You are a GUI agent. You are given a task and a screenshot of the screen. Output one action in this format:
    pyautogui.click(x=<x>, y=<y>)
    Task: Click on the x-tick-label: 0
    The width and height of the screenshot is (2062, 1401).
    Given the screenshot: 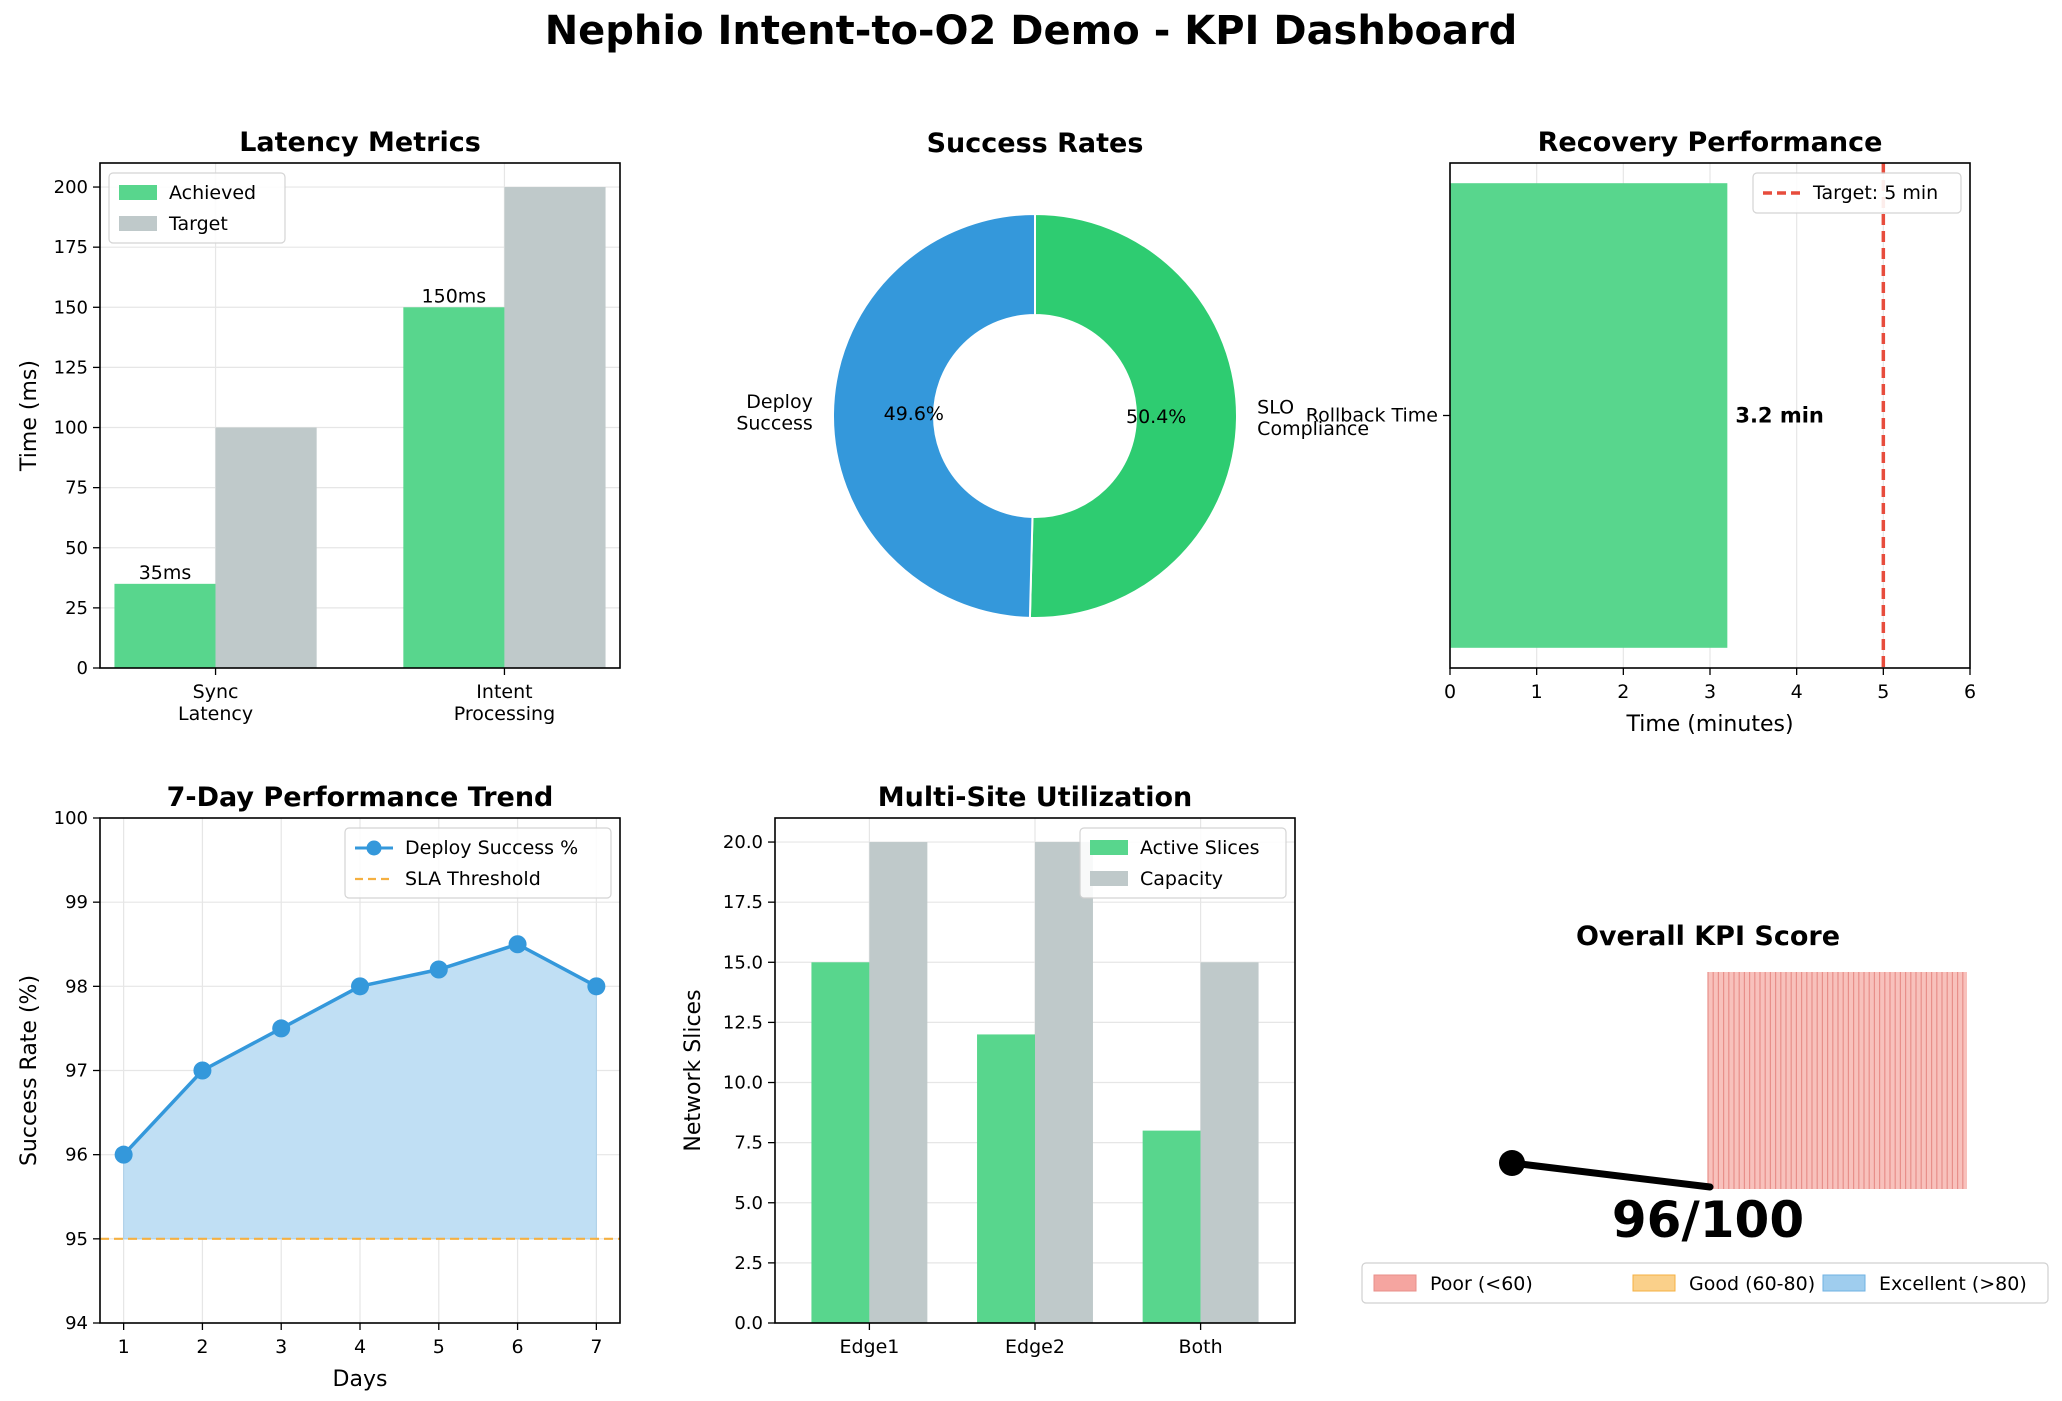 What is the action you would take?
    pyautogui.click(x=1450, y=692)
    